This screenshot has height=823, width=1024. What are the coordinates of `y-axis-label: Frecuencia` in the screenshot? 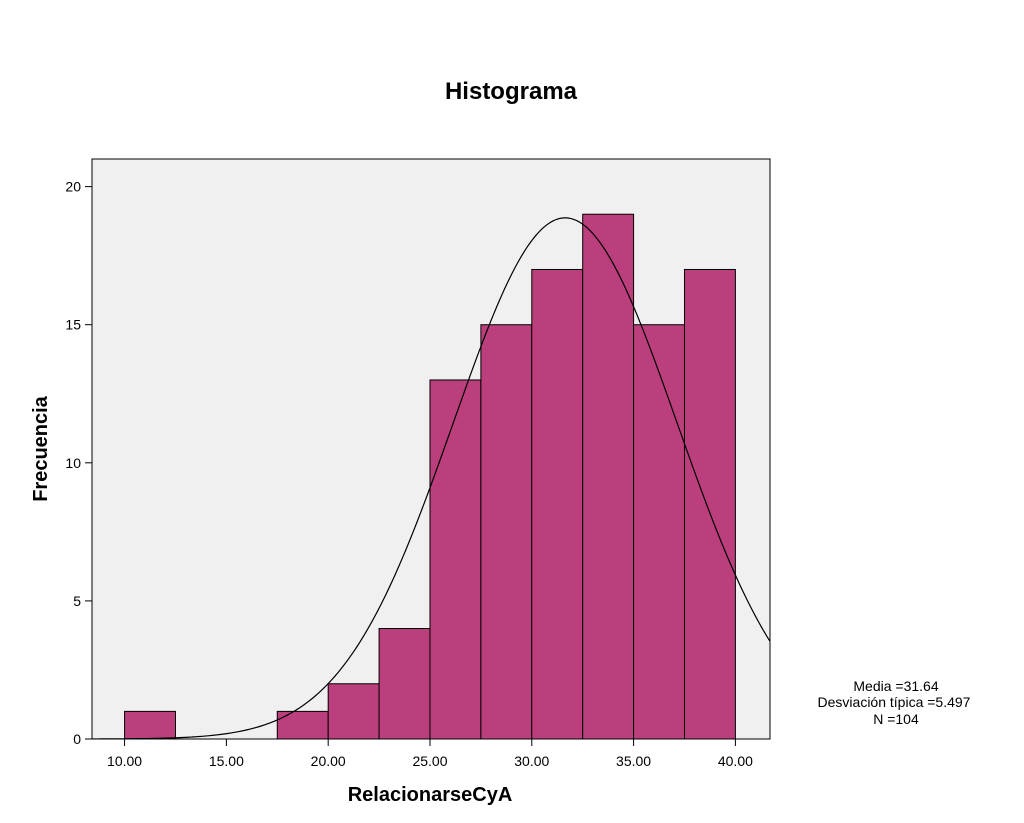 It's located at (41, 448).